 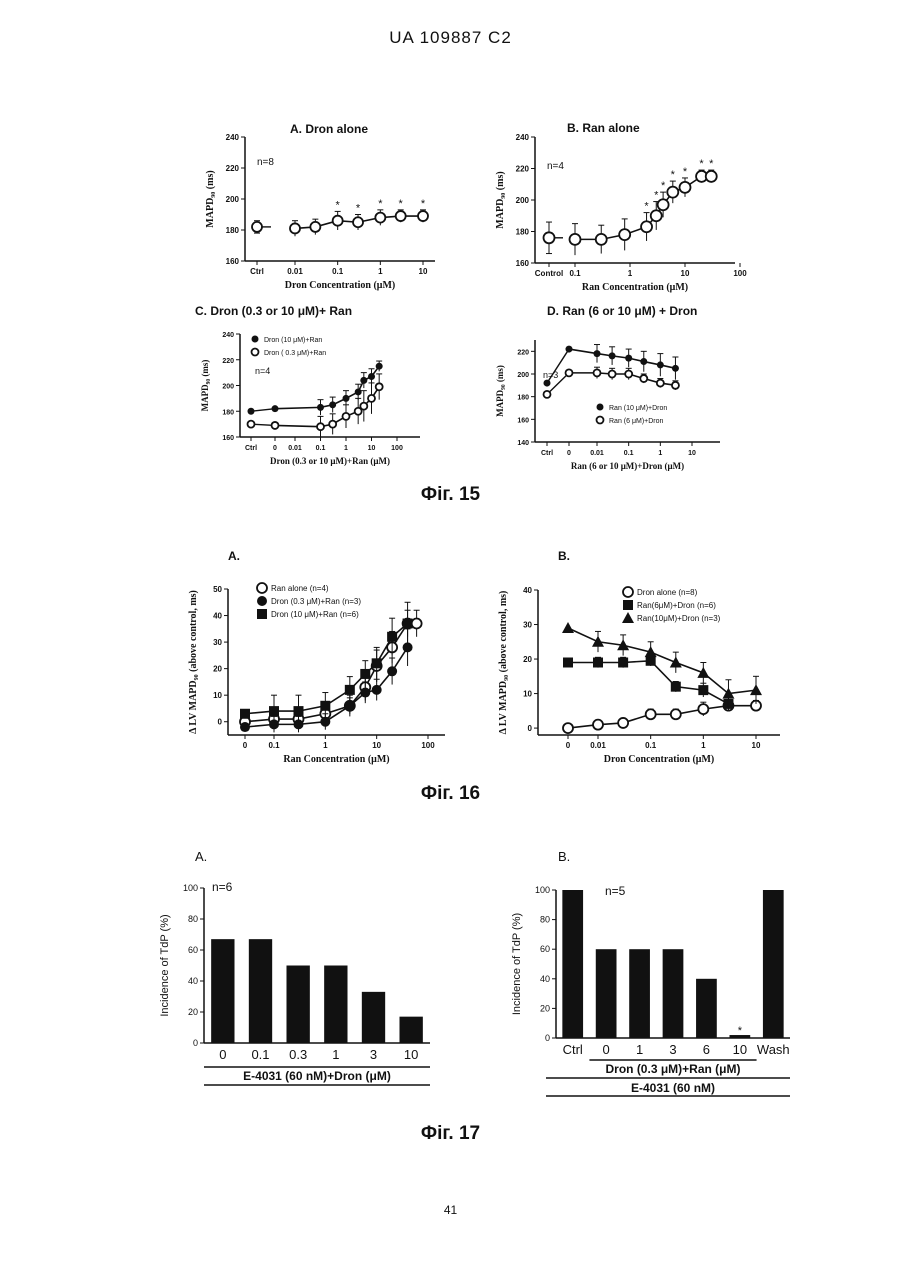 I want to click on chart-title: A. Dron alone, so click(x=329, y=129).